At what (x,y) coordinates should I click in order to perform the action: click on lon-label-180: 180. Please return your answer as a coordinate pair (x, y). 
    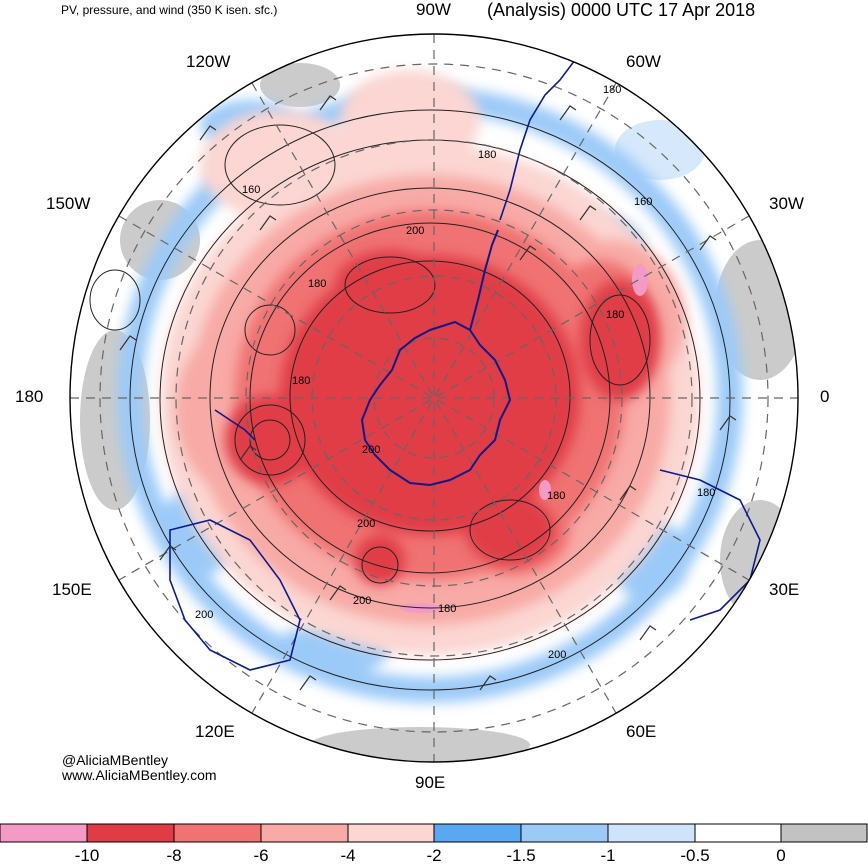
    Looking at the image, I should click on (29, 396).